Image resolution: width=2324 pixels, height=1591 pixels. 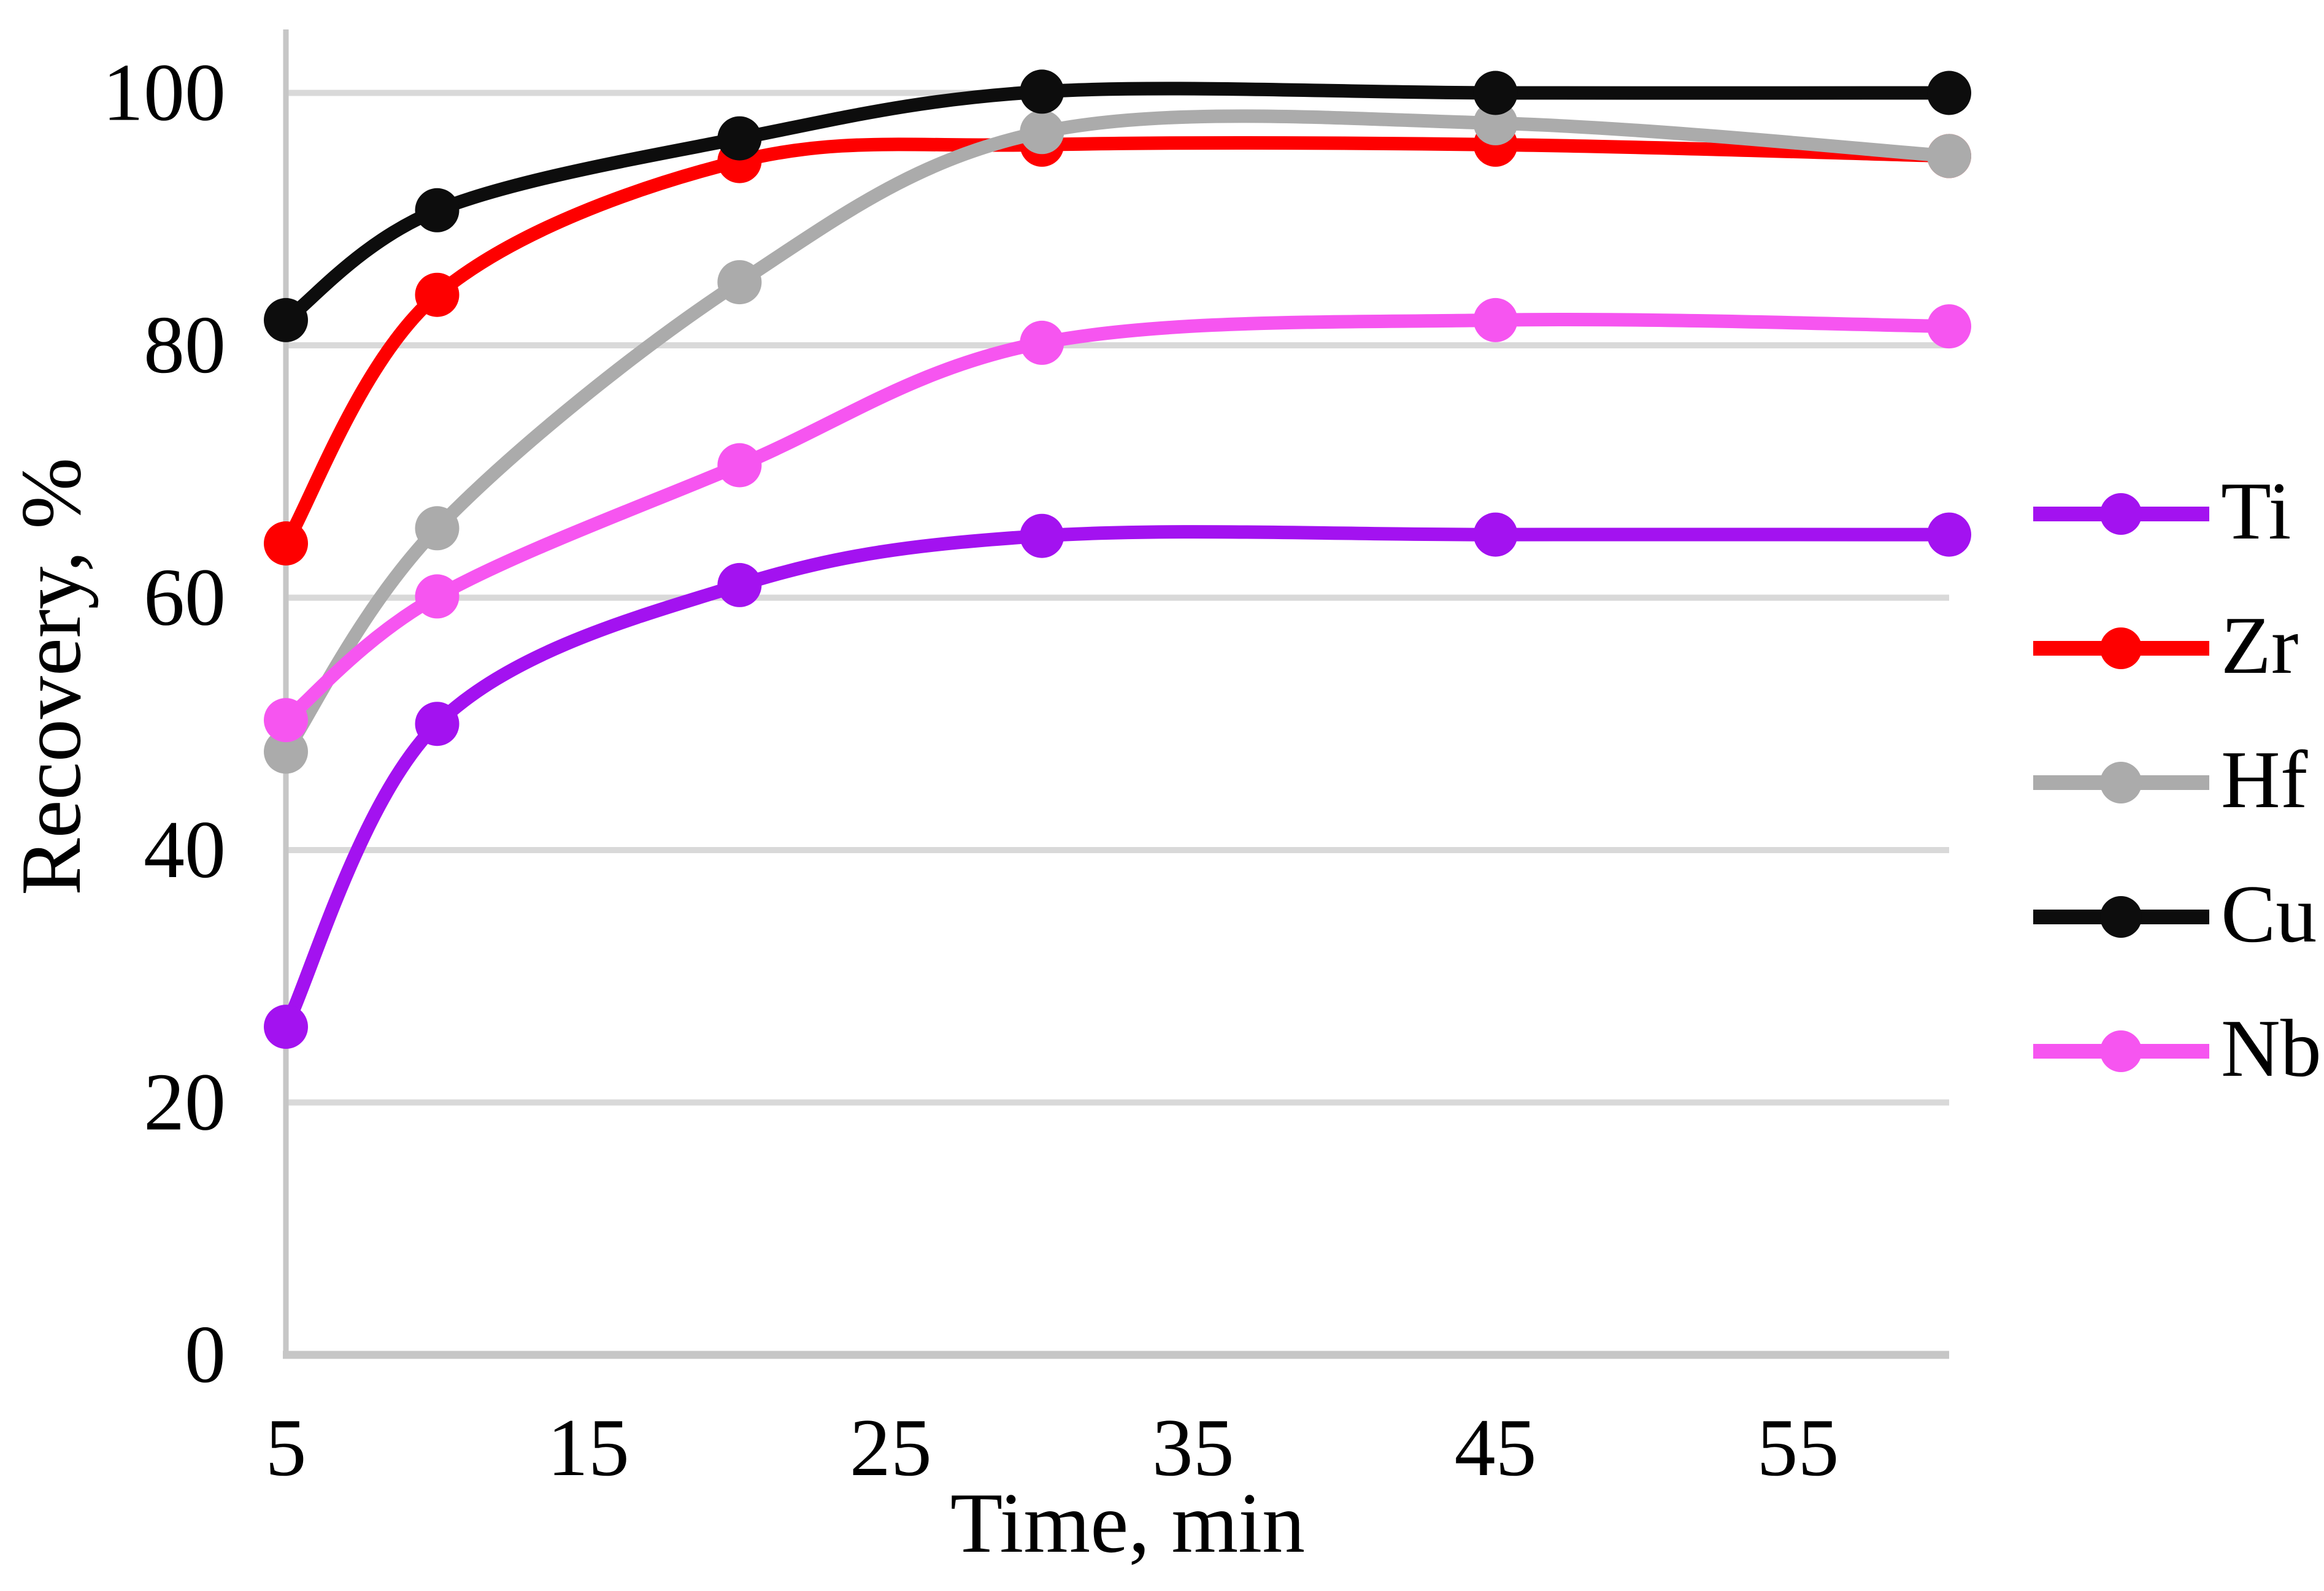 What do you see at coordinates (51, 676) in the screenshot?
I see `svg-text: Recovery, %` at bounding box center [51, 676].